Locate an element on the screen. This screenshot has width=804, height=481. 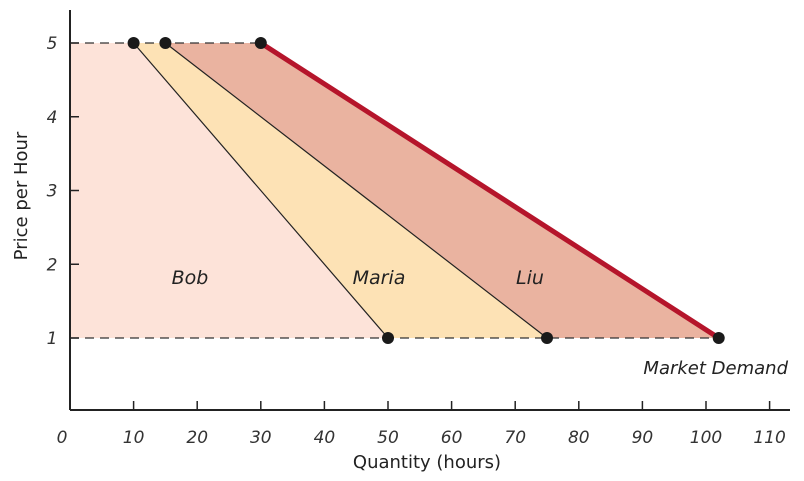
y-tick-label: 3 is located at coordinates (52, 192).